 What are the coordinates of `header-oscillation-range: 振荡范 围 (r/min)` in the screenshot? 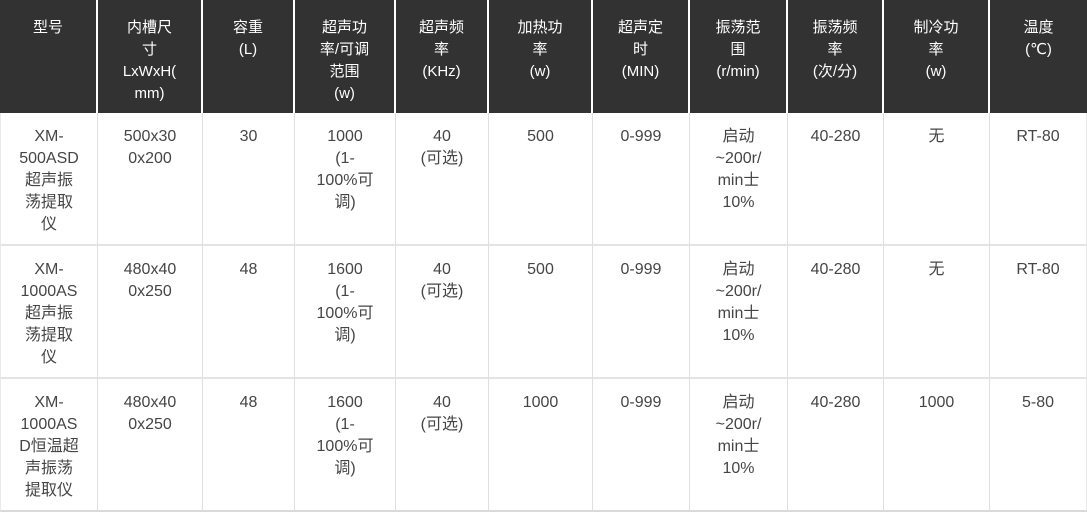 It's located at (739, 56).